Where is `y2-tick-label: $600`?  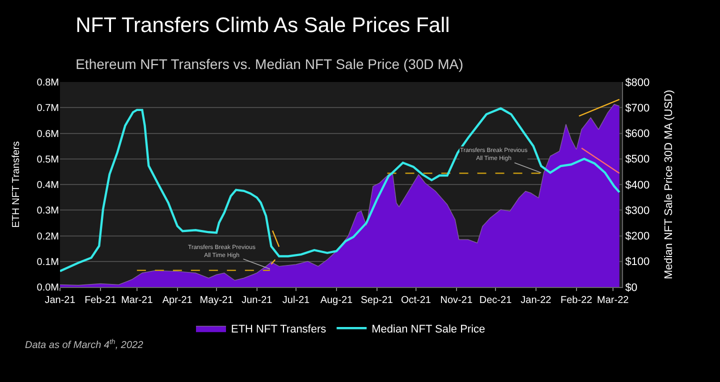 y2-tick-label: $600 is located at coordinates (637, 134).